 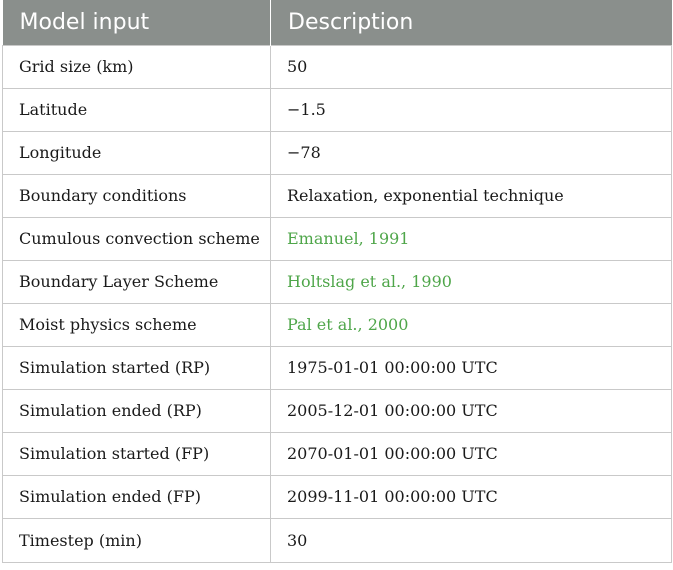 I want to click on table-row: Cumulous convection scheme Emanuel, 1991, so click(x=337, y=238).